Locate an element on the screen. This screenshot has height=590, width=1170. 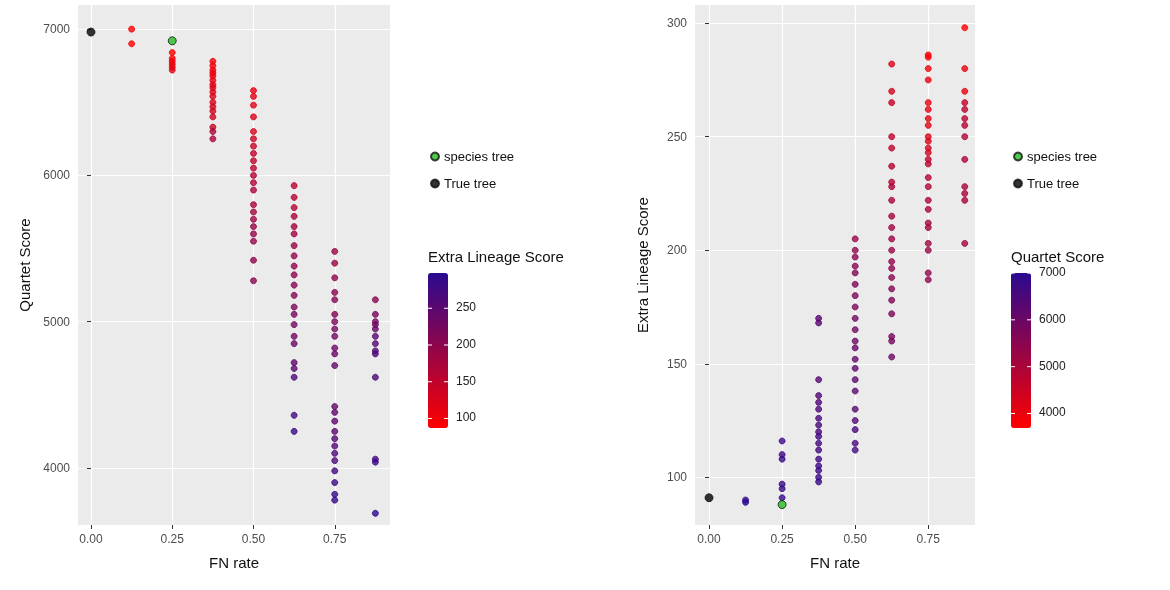
color-bar-label: 150 is located at coordinates (466, 380).